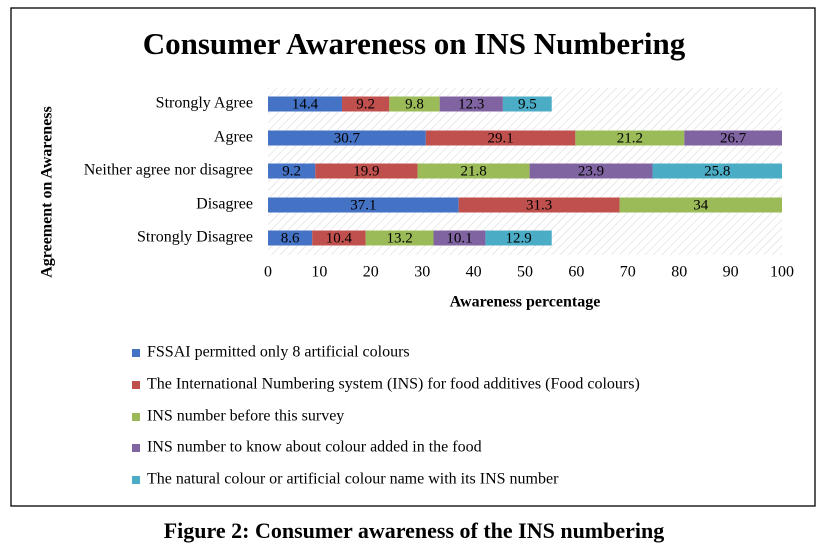  I want to click on data-label: 29.1, so click(500, 138).